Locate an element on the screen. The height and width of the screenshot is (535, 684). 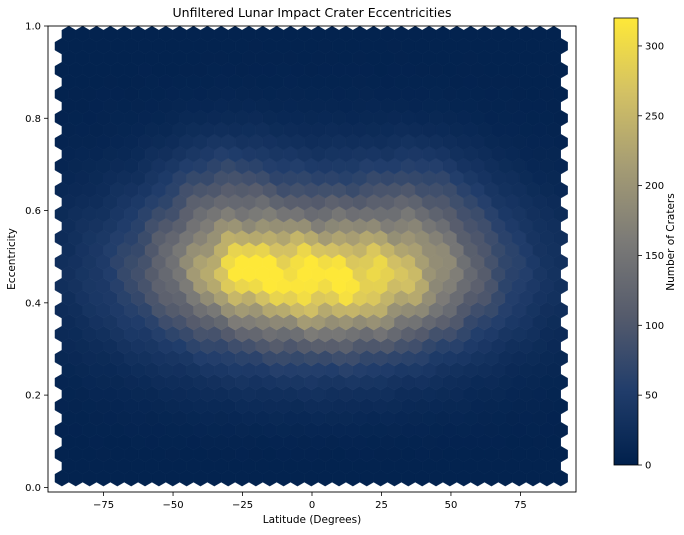
colorbar-tick-label: 150 is located at coordinates (654, 256).